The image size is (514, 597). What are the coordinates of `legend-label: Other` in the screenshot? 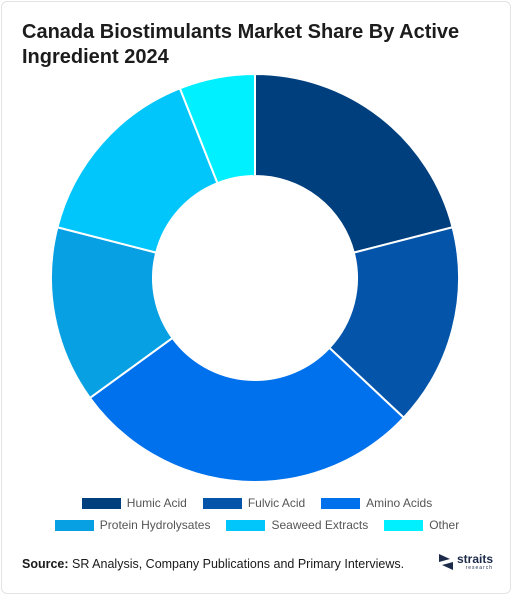 It's located at (444, 525).